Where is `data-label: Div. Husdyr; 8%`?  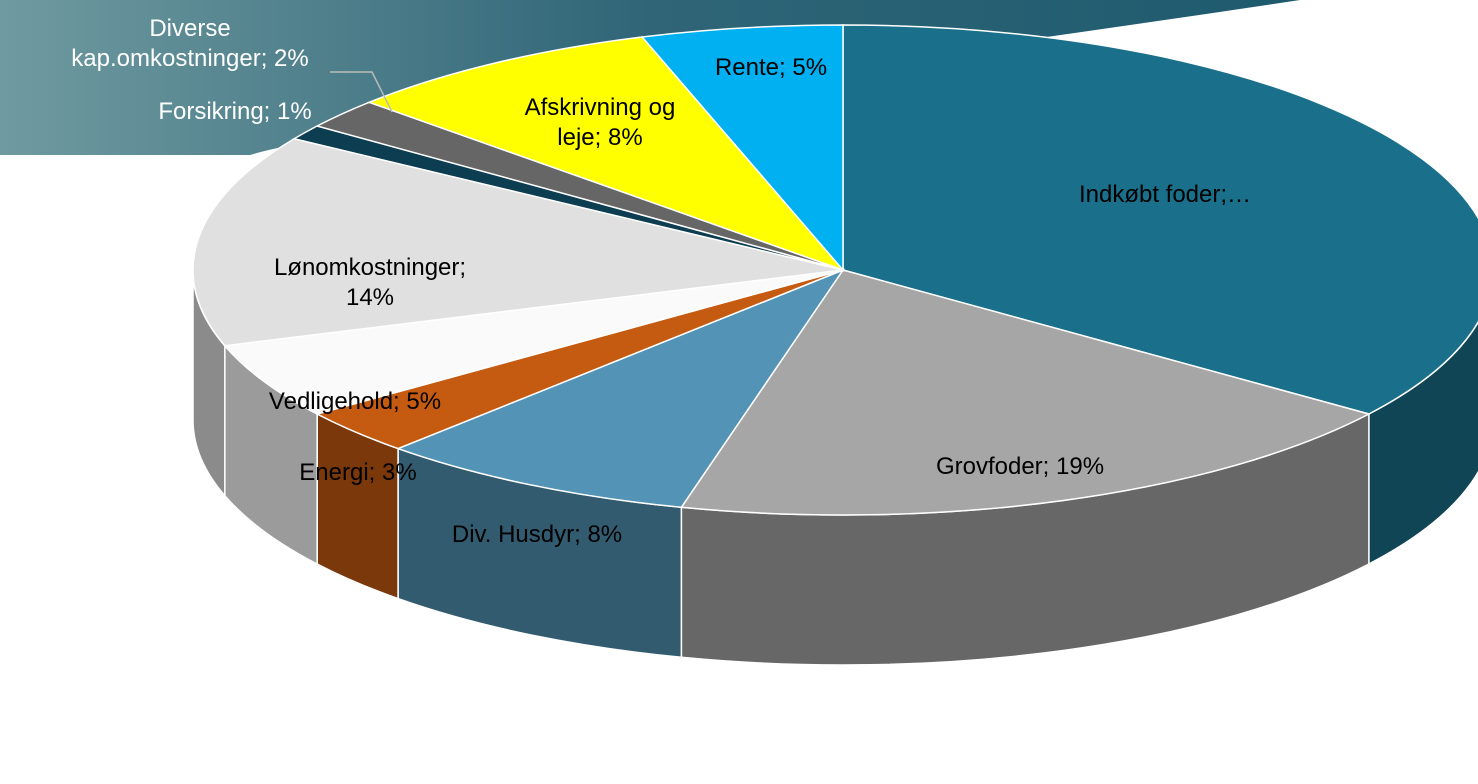
data-label: Div. Husdyr; 8% is located at coordinates (537, 534).